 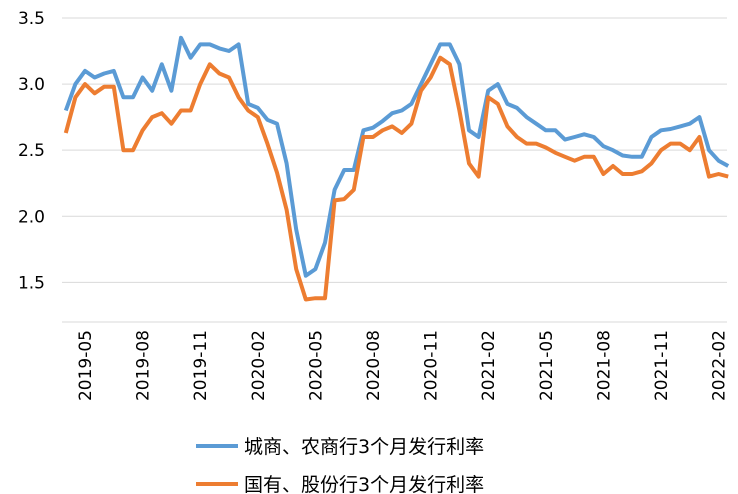 I want to click on y-tick-label: 1.5, so click(x=31, y=283).